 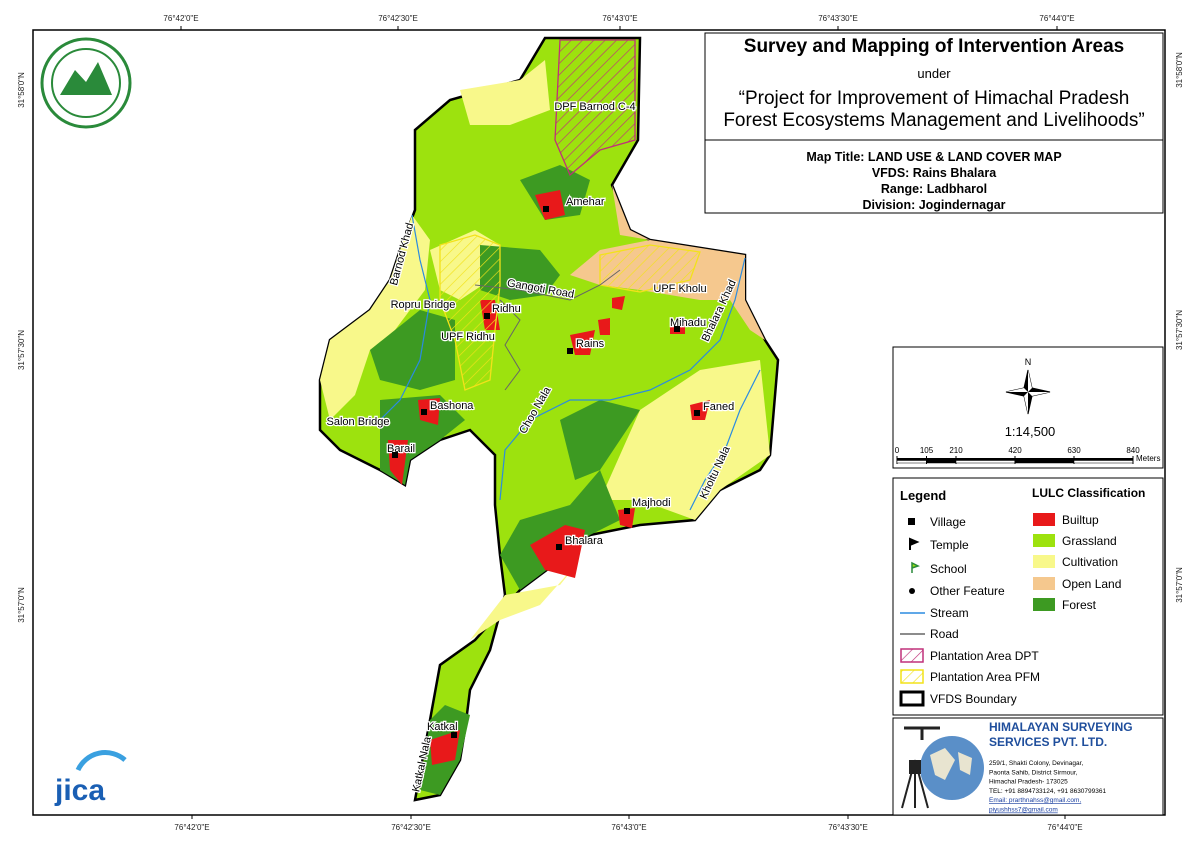 I want to click on road, so click(x=547, y=330).